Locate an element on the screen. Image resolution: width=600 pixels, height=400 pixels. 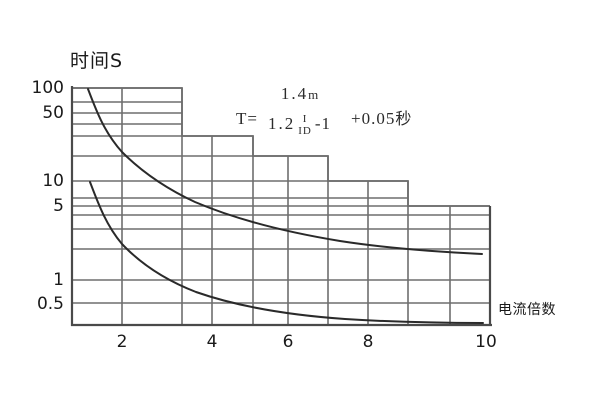
x-tick-label-8: 8 is located at coordinates (368, 342).